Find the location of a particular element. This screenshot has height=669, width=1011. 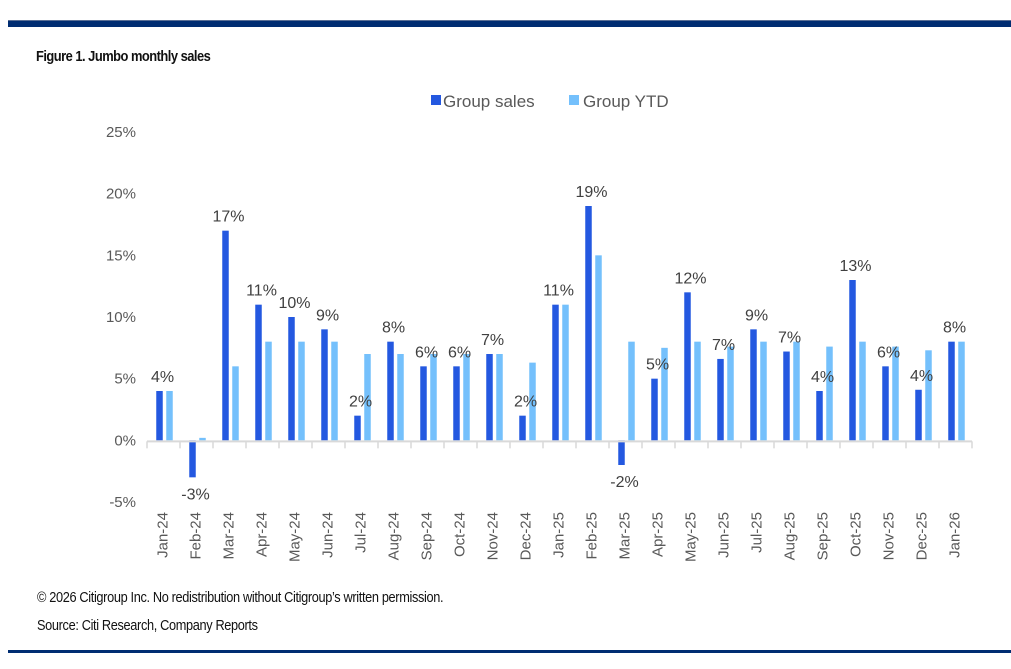

x-tick-label: Dec-24 is located at coordinates (526, 536).